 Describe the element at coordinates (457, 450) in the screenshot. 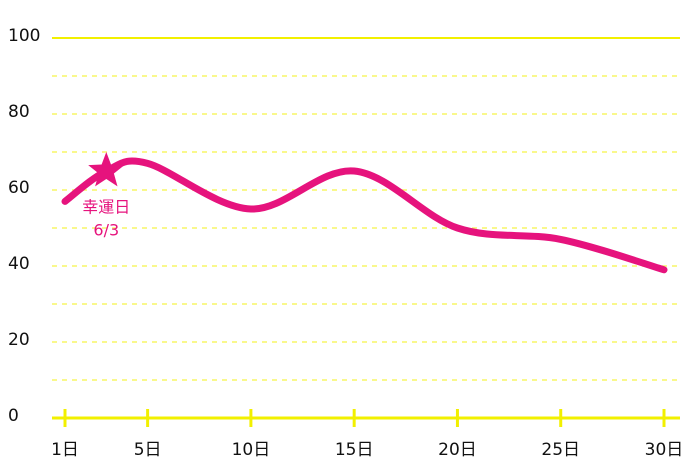

I see `x-tick-label: 20日` at that location.